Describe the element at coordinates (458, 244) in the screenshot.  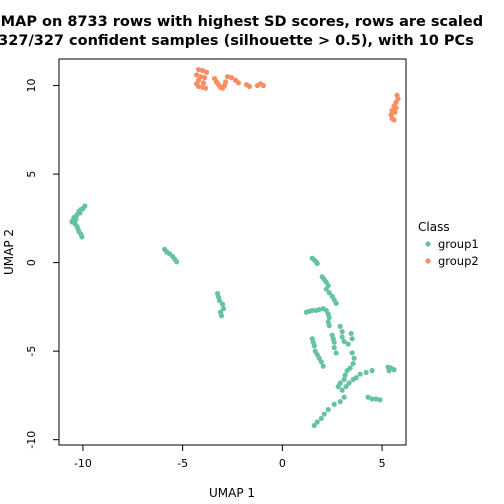
I see `legend-label-group1: group1` at that location.